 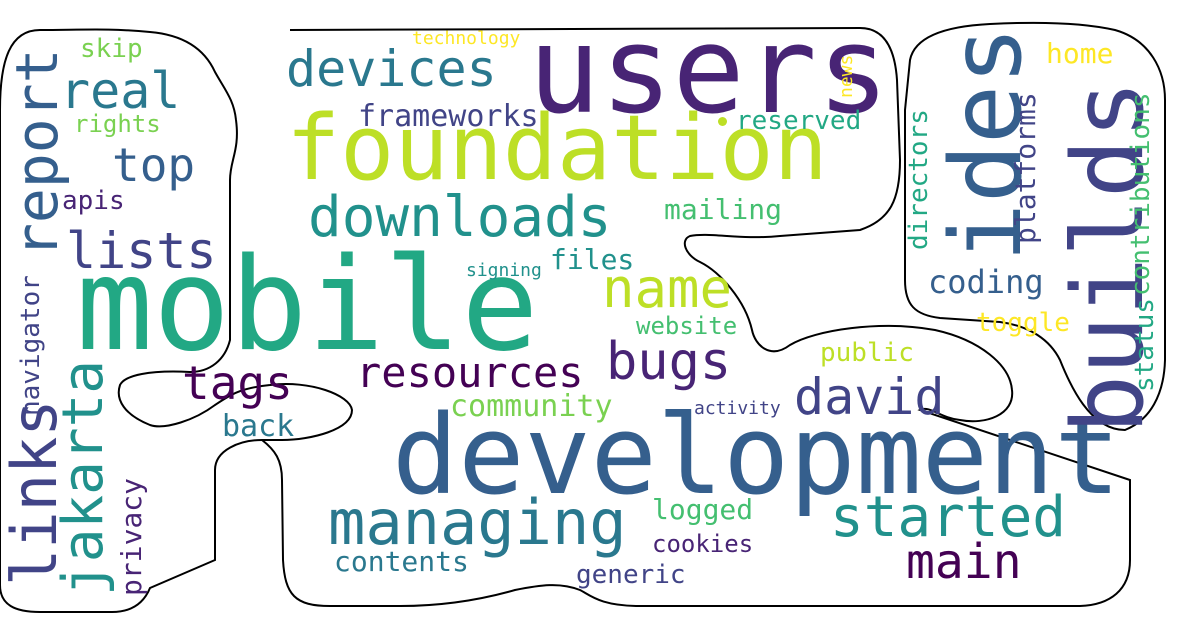 What do you see at coordinates (846, 76) in the screenshot?
I see `word-news: news` at bounding box center [846, 76].